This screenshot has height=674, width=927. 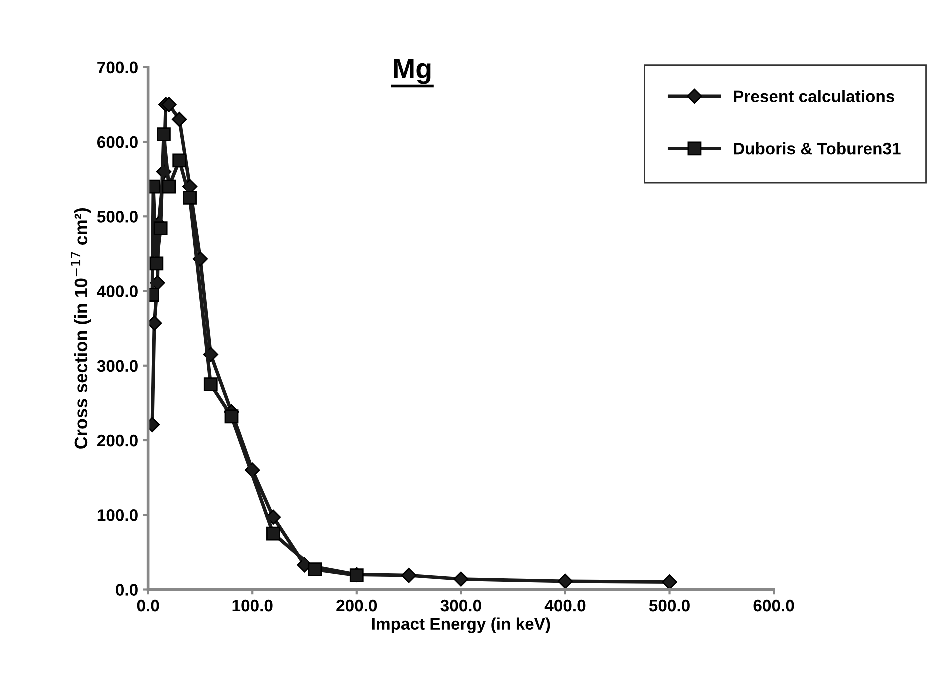 I want to click on x-tick-label: 100.0, so click(x=252, y=606).